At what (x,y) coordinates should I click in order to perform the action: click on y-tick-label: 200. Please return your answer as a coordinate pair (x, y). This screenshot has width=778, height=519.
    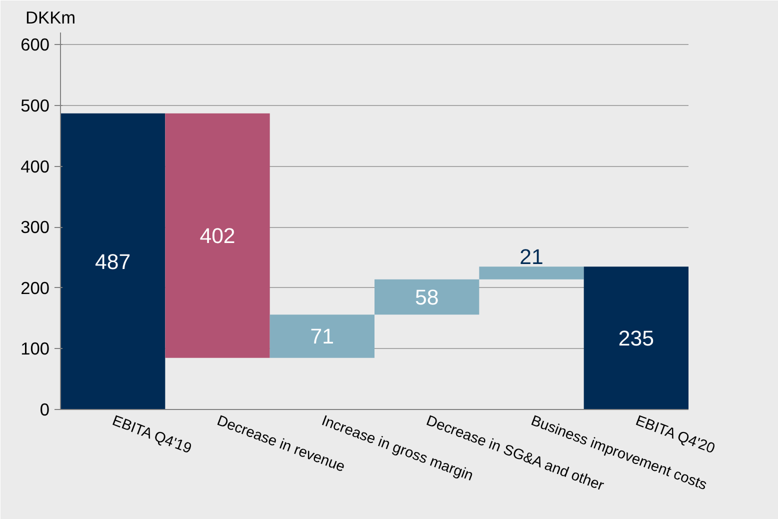
    Looking at the image, I should click on (35, 288).